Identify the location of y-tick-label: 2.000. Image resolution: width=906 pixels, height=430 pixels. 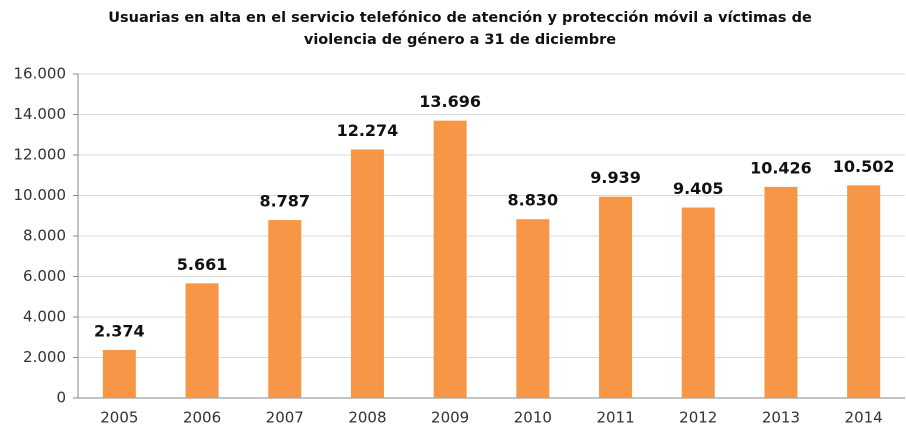
(44, 357).